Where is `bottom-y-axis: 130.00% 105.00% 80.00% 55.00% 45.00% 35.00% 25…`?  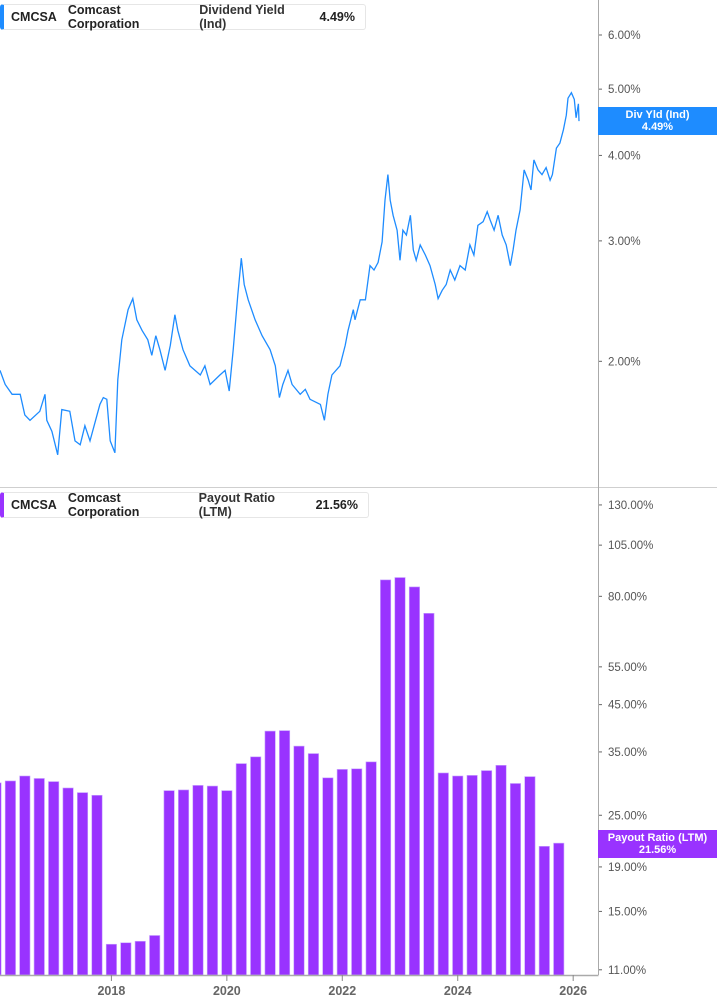 bottom-y-axis: 130.00% 105.00% 80.00% 55.00% 45.00% 35.00% 25… is located at coordinates (625, 738).